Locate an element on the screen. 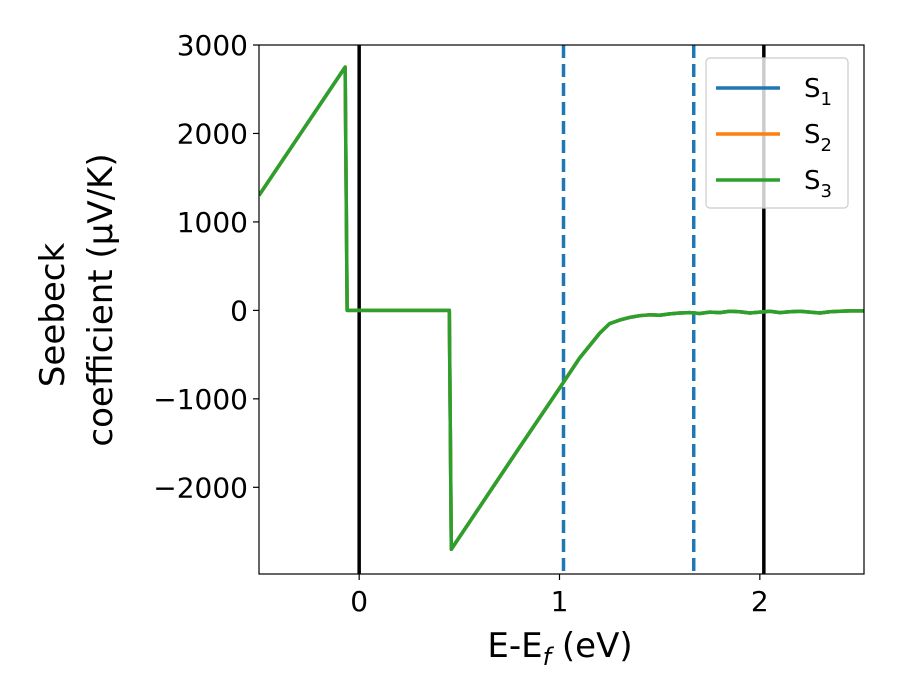 Image resolution: width=900 pixels, height=700 pixels. legend-label-s3: S3 is located at coordinates (818, 184).